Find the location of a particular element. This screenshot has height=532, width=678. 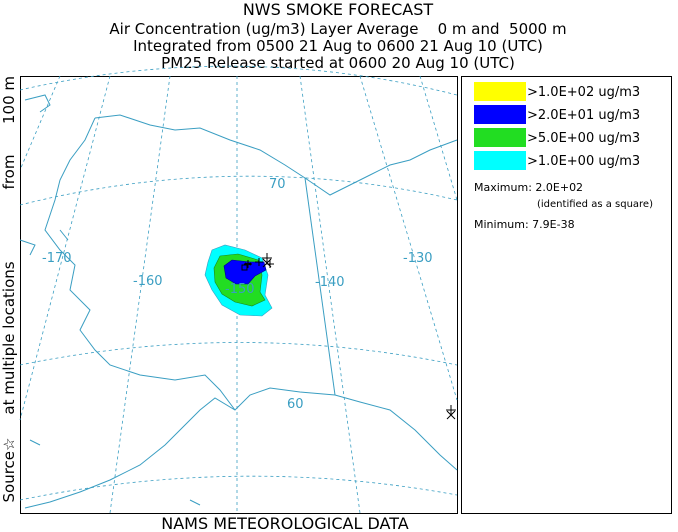

legend-label: >5.0E+00 ug/m3 is located at coordinates (583, 138).